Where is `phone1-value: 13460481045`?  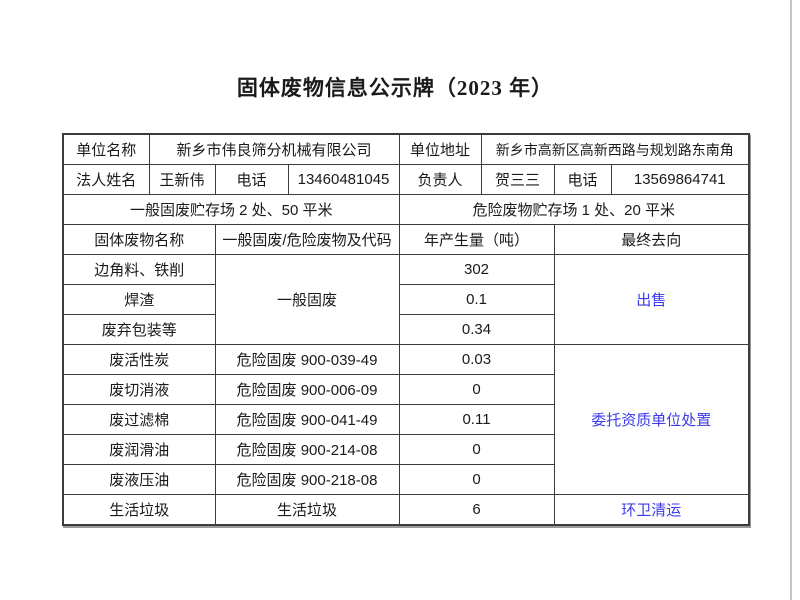 phone1-value: 13460481045 is located at coordinates (343, 179).